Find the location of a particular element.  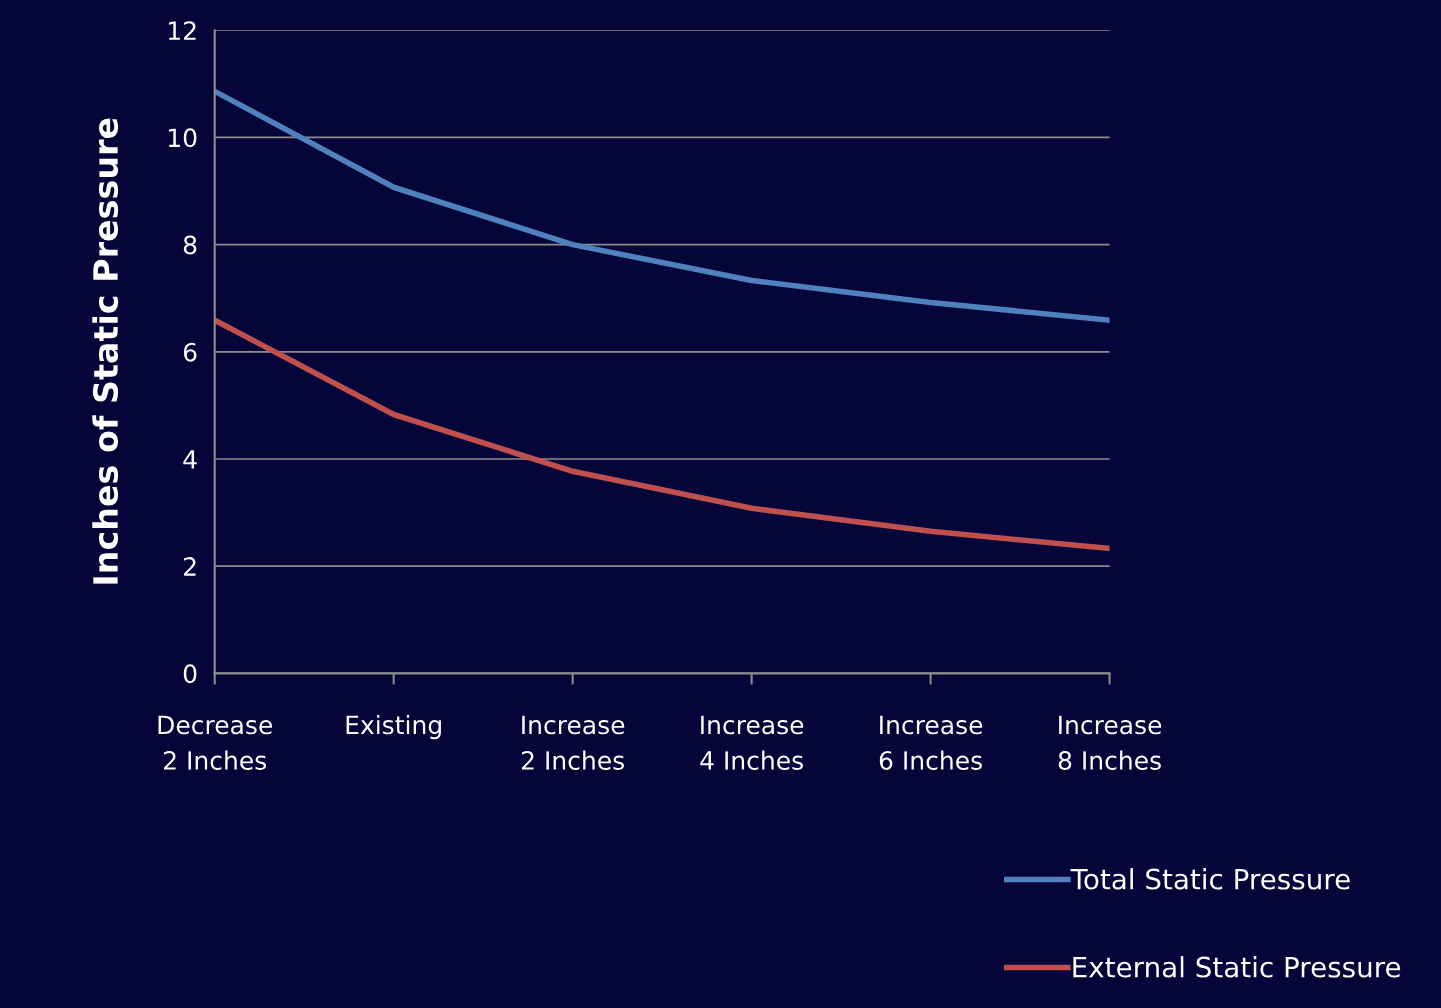

y-tick-label: 12 is located at coordinates (182, 30).